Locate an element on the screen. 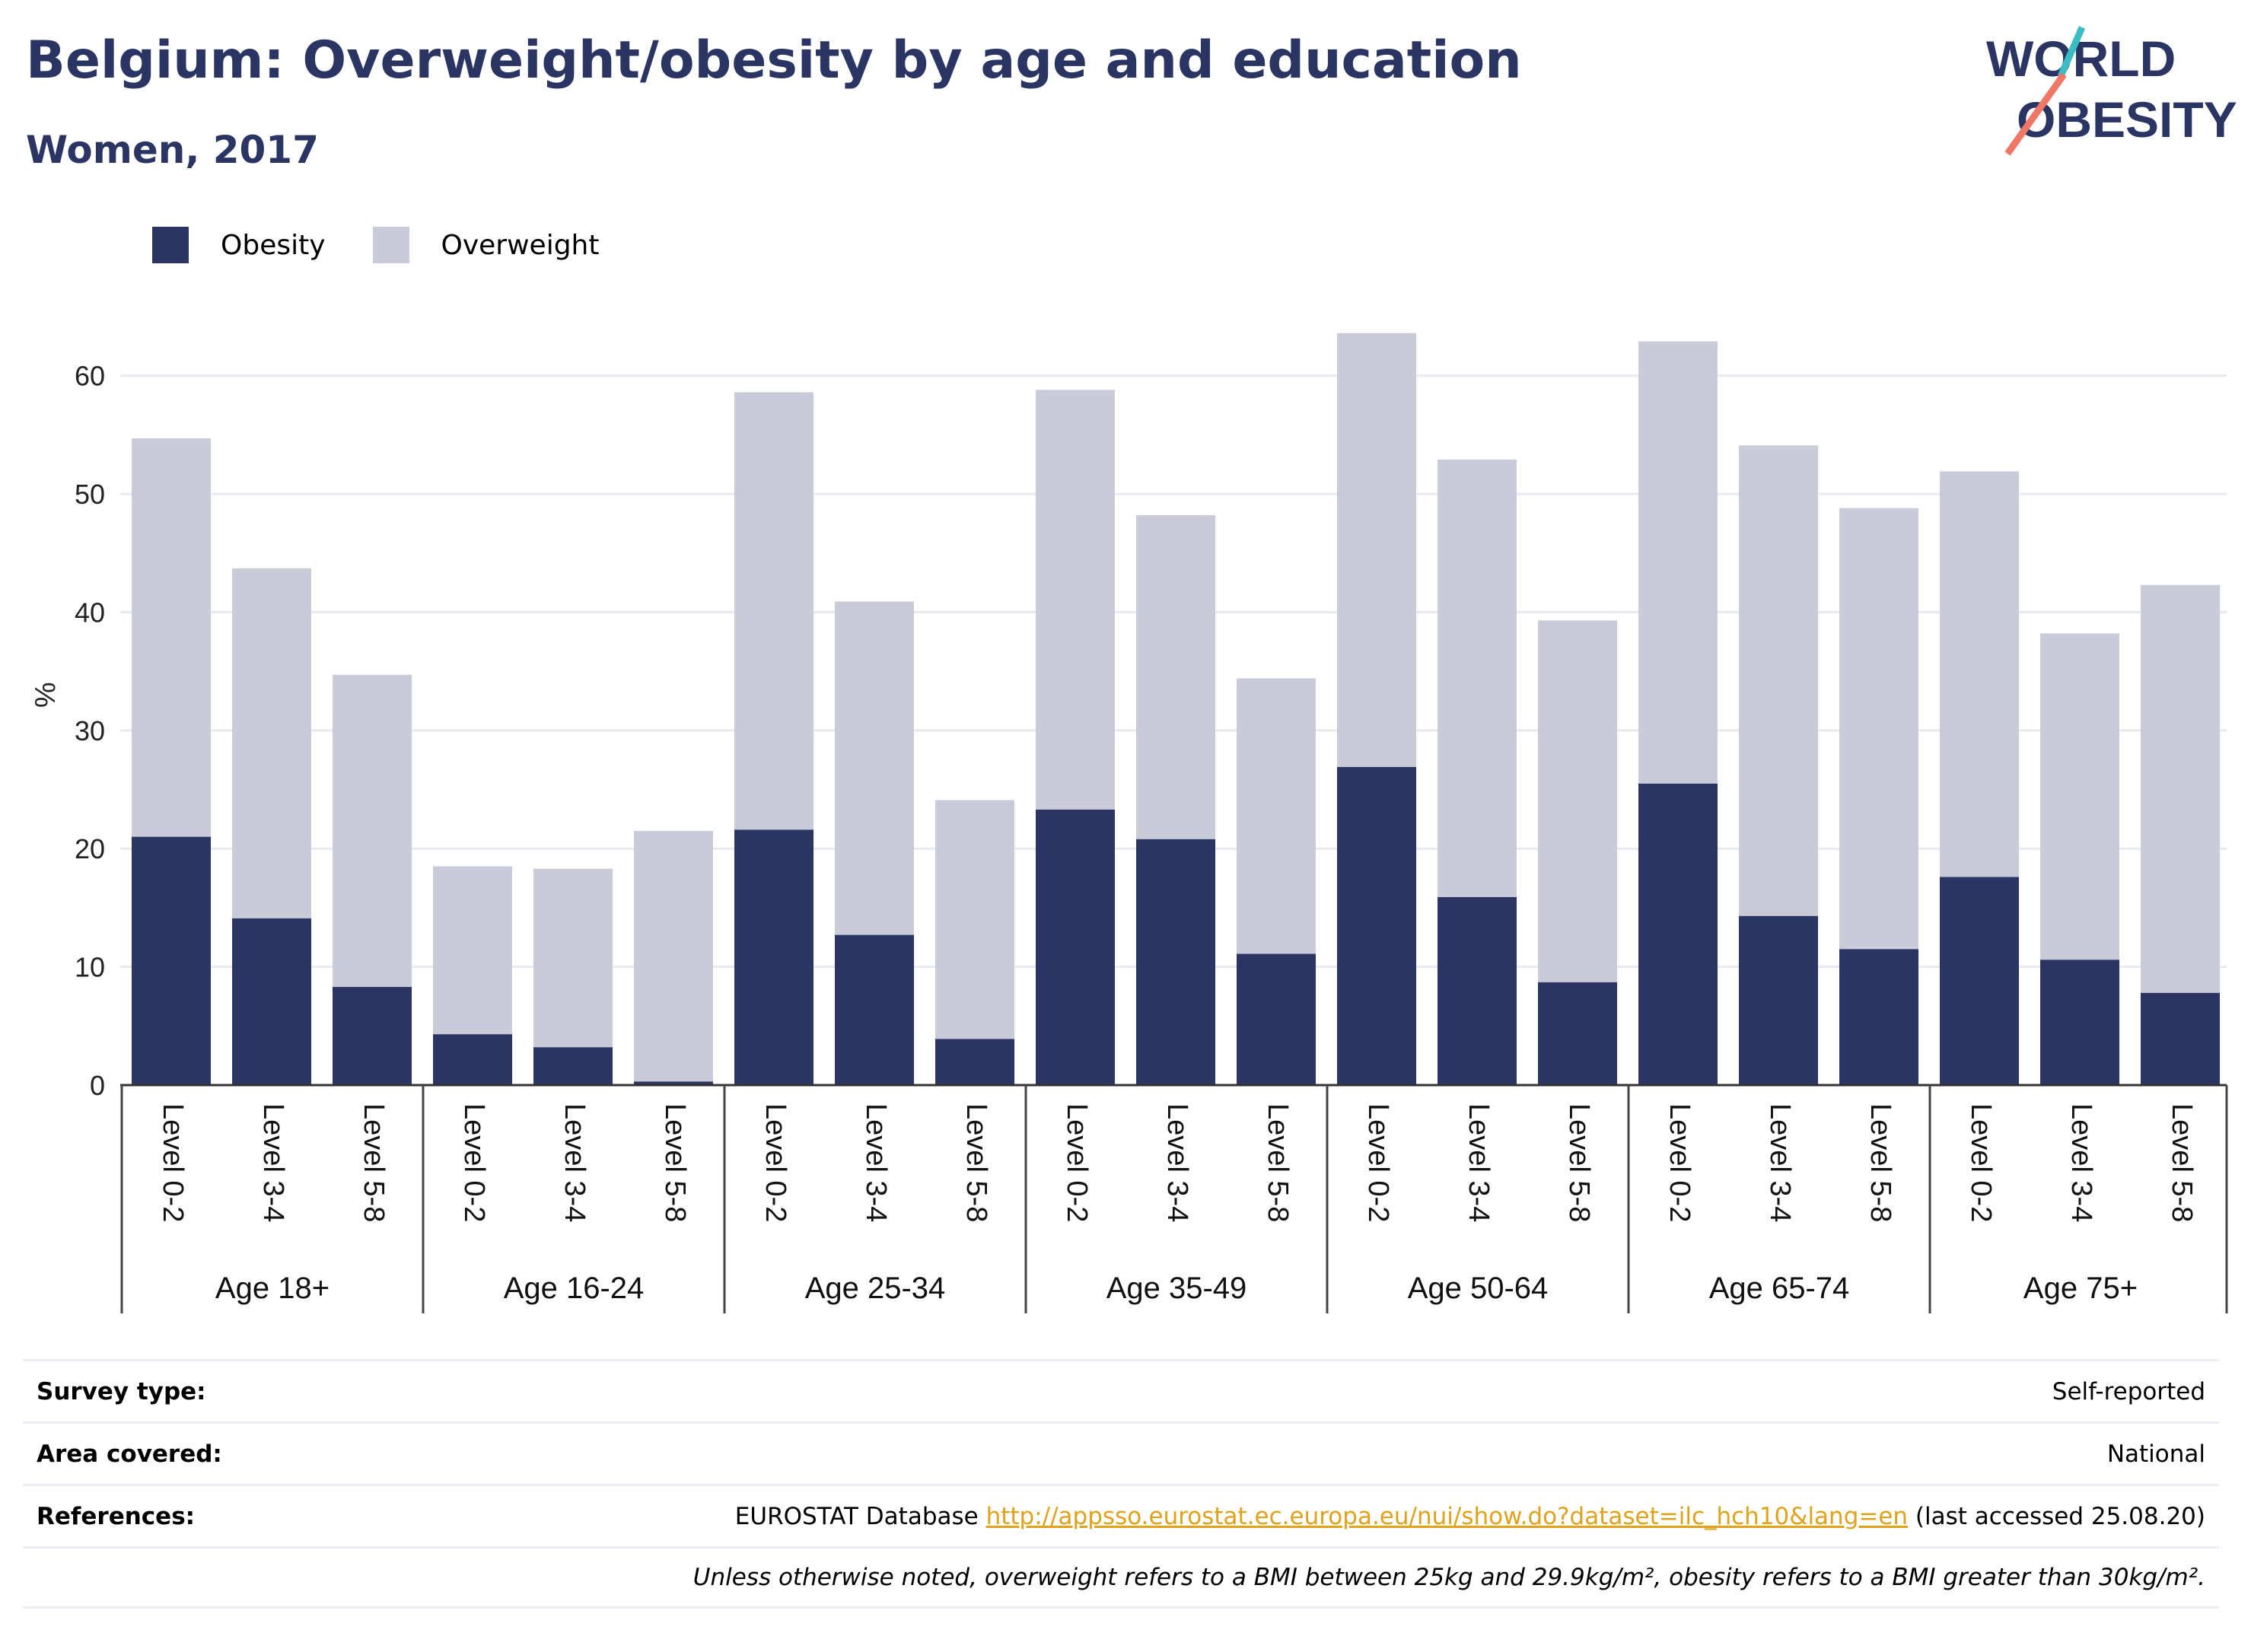 This screenshot has width=2251, height=1652. legend-label-obesity: Obesity is located at coordinates (273, 245).